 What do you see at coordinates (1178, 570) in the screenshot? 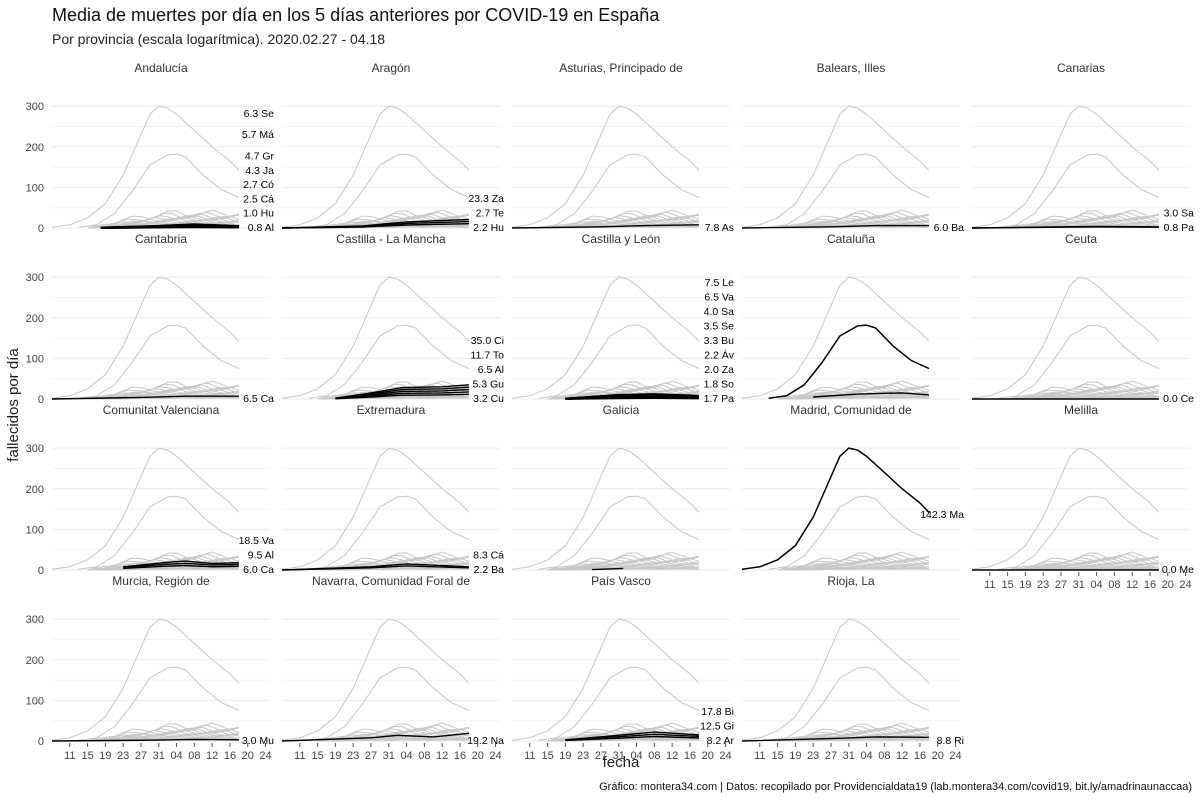
I see `end-label: 0.0 Me` at bounding box center [1178, 570].